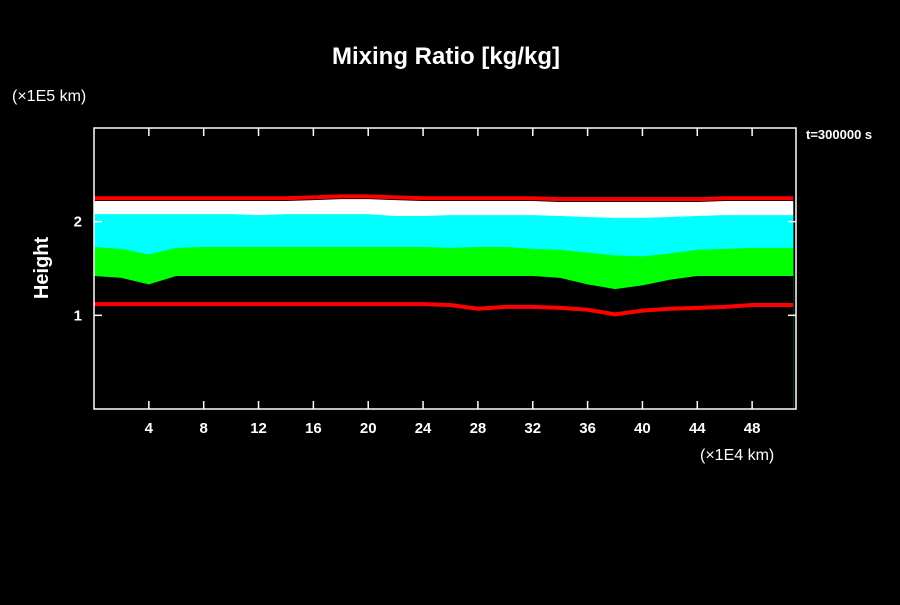  I want to click on x-tick-label: 40, so click(642, 428).